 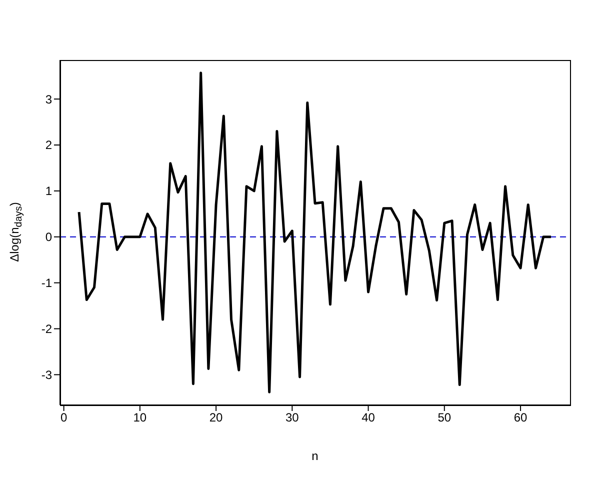 I want to click on y-tick-label: 0, so click(x=48, y=237).